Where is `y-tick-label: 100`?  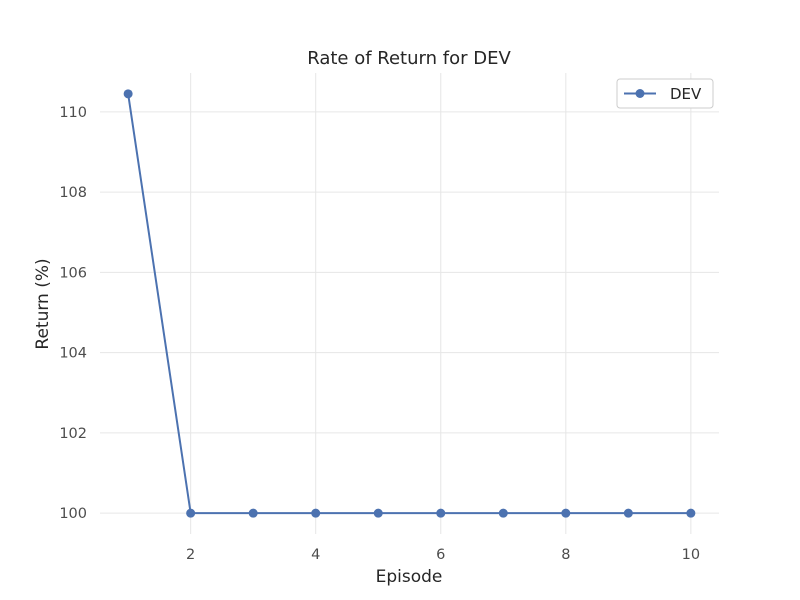 y-tick-label: 100 is located at coordinates (73, 514).